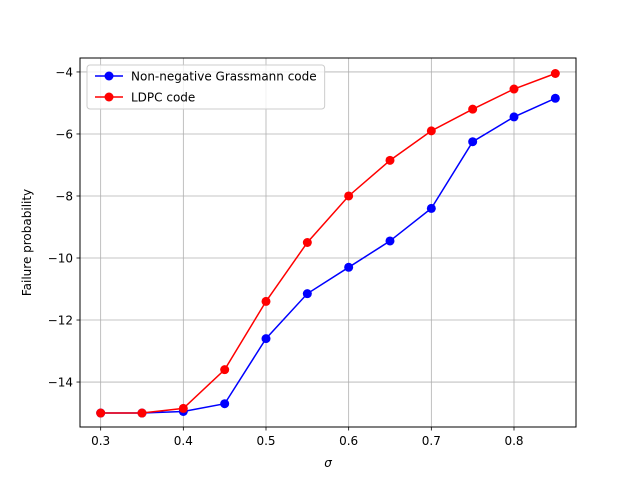  Describe the element at coordinates (60, 259) in the screenshot. I see `y-tick-label: −10` at that location.